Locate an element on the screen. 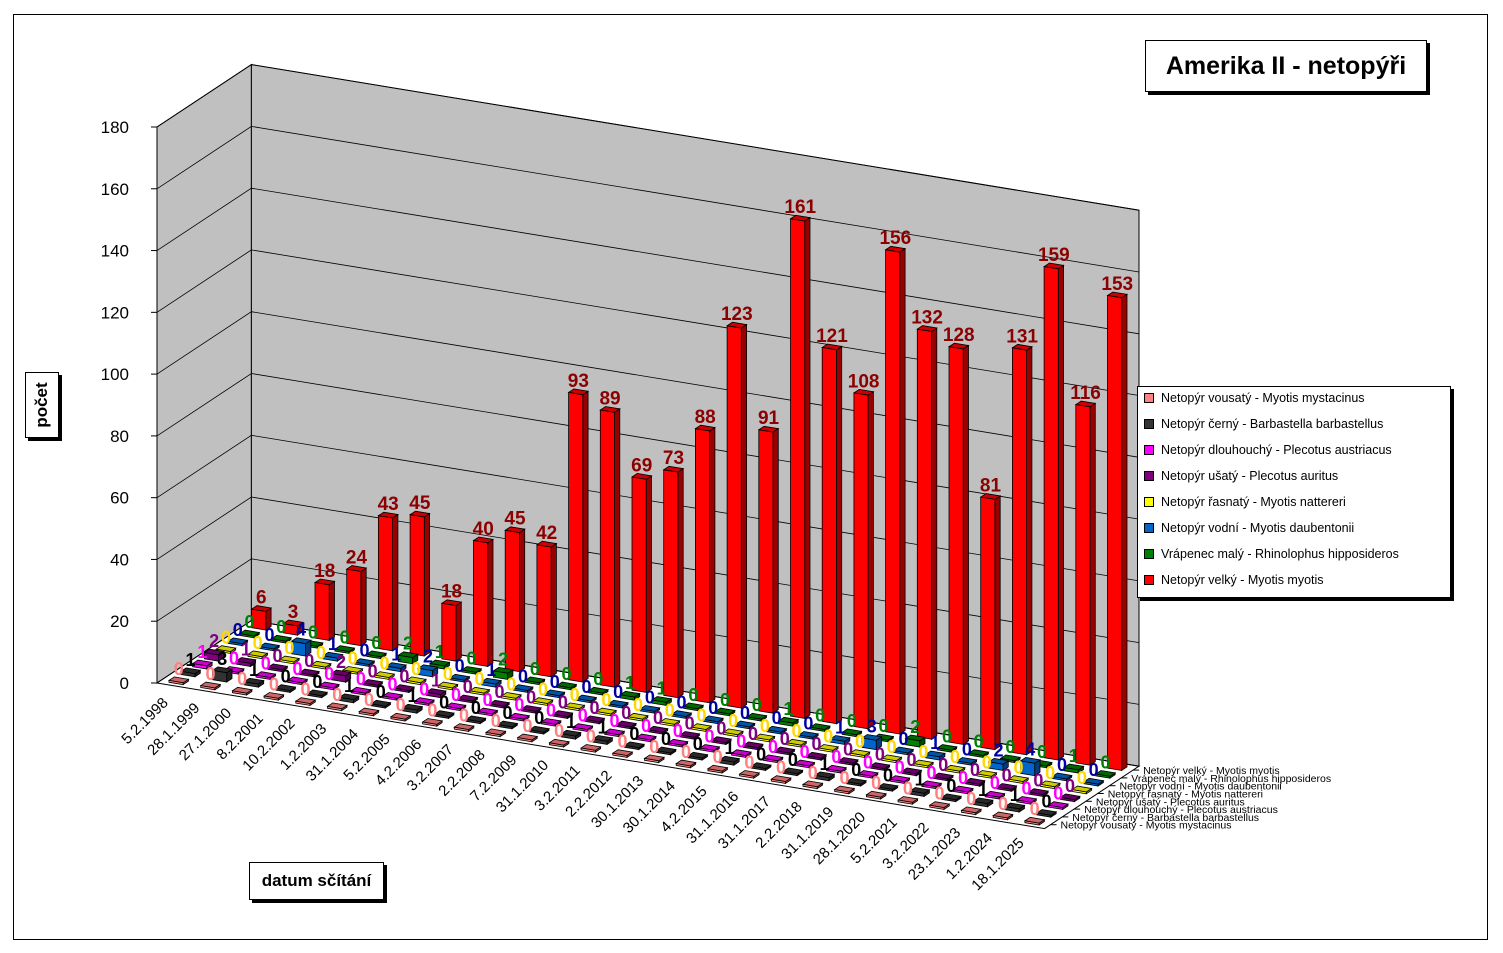 The height and width of the screenshot is (953, 1503). data-label: 6 is located at coordinates (261, 598).